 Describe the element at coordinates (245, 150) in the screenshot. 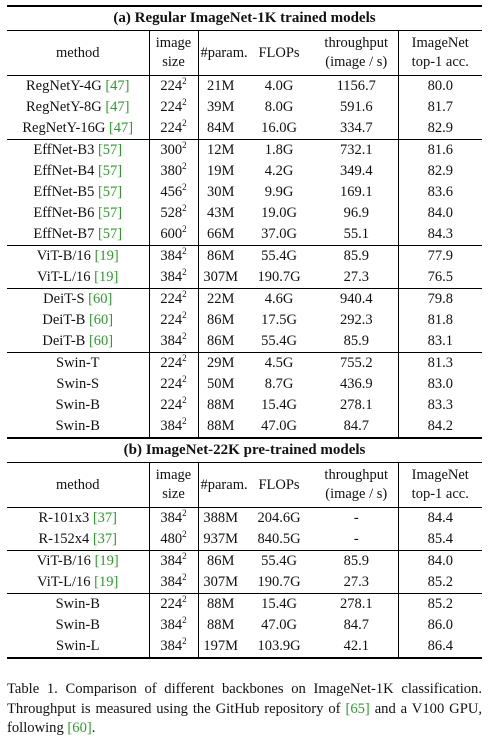

I see `table-row: EffNet-B3 [57] 3002 12M 1.8G 732.1 81.6` at that location.